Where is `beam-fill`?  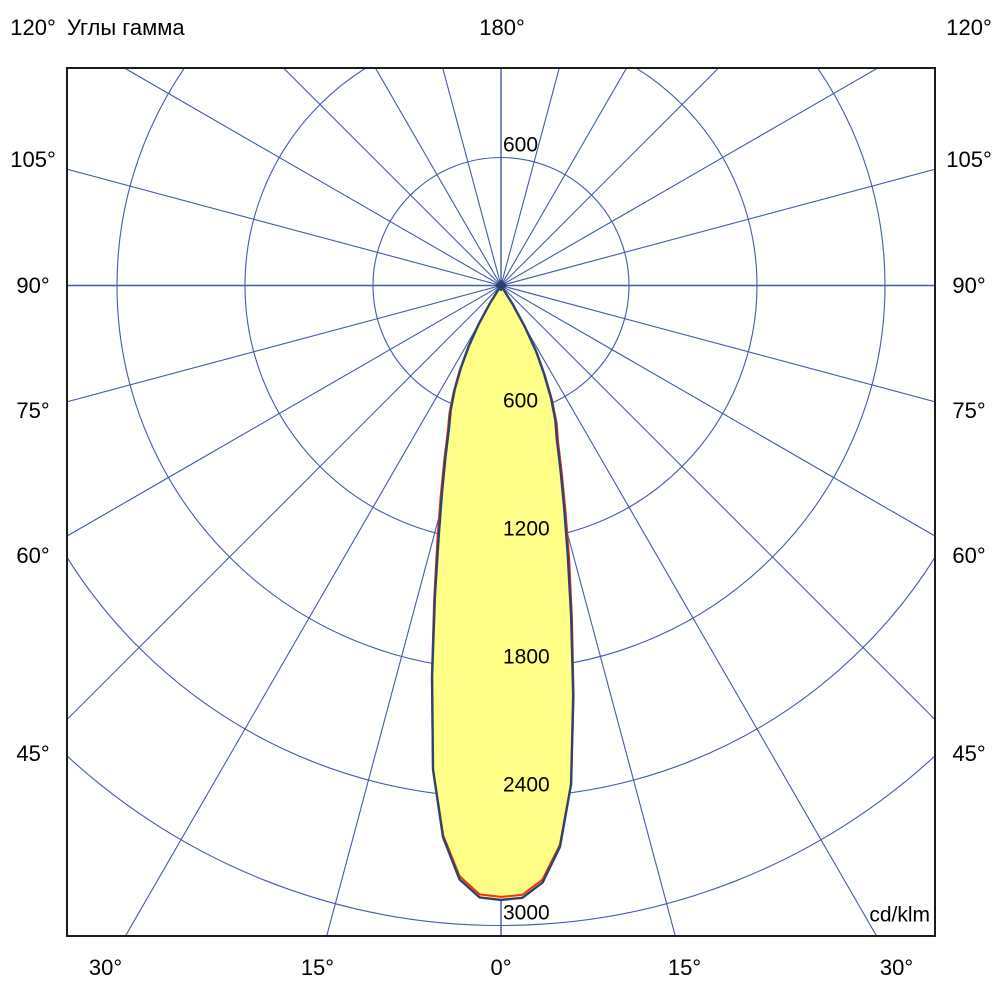 beam-fill is located at coordinates (503, 592).